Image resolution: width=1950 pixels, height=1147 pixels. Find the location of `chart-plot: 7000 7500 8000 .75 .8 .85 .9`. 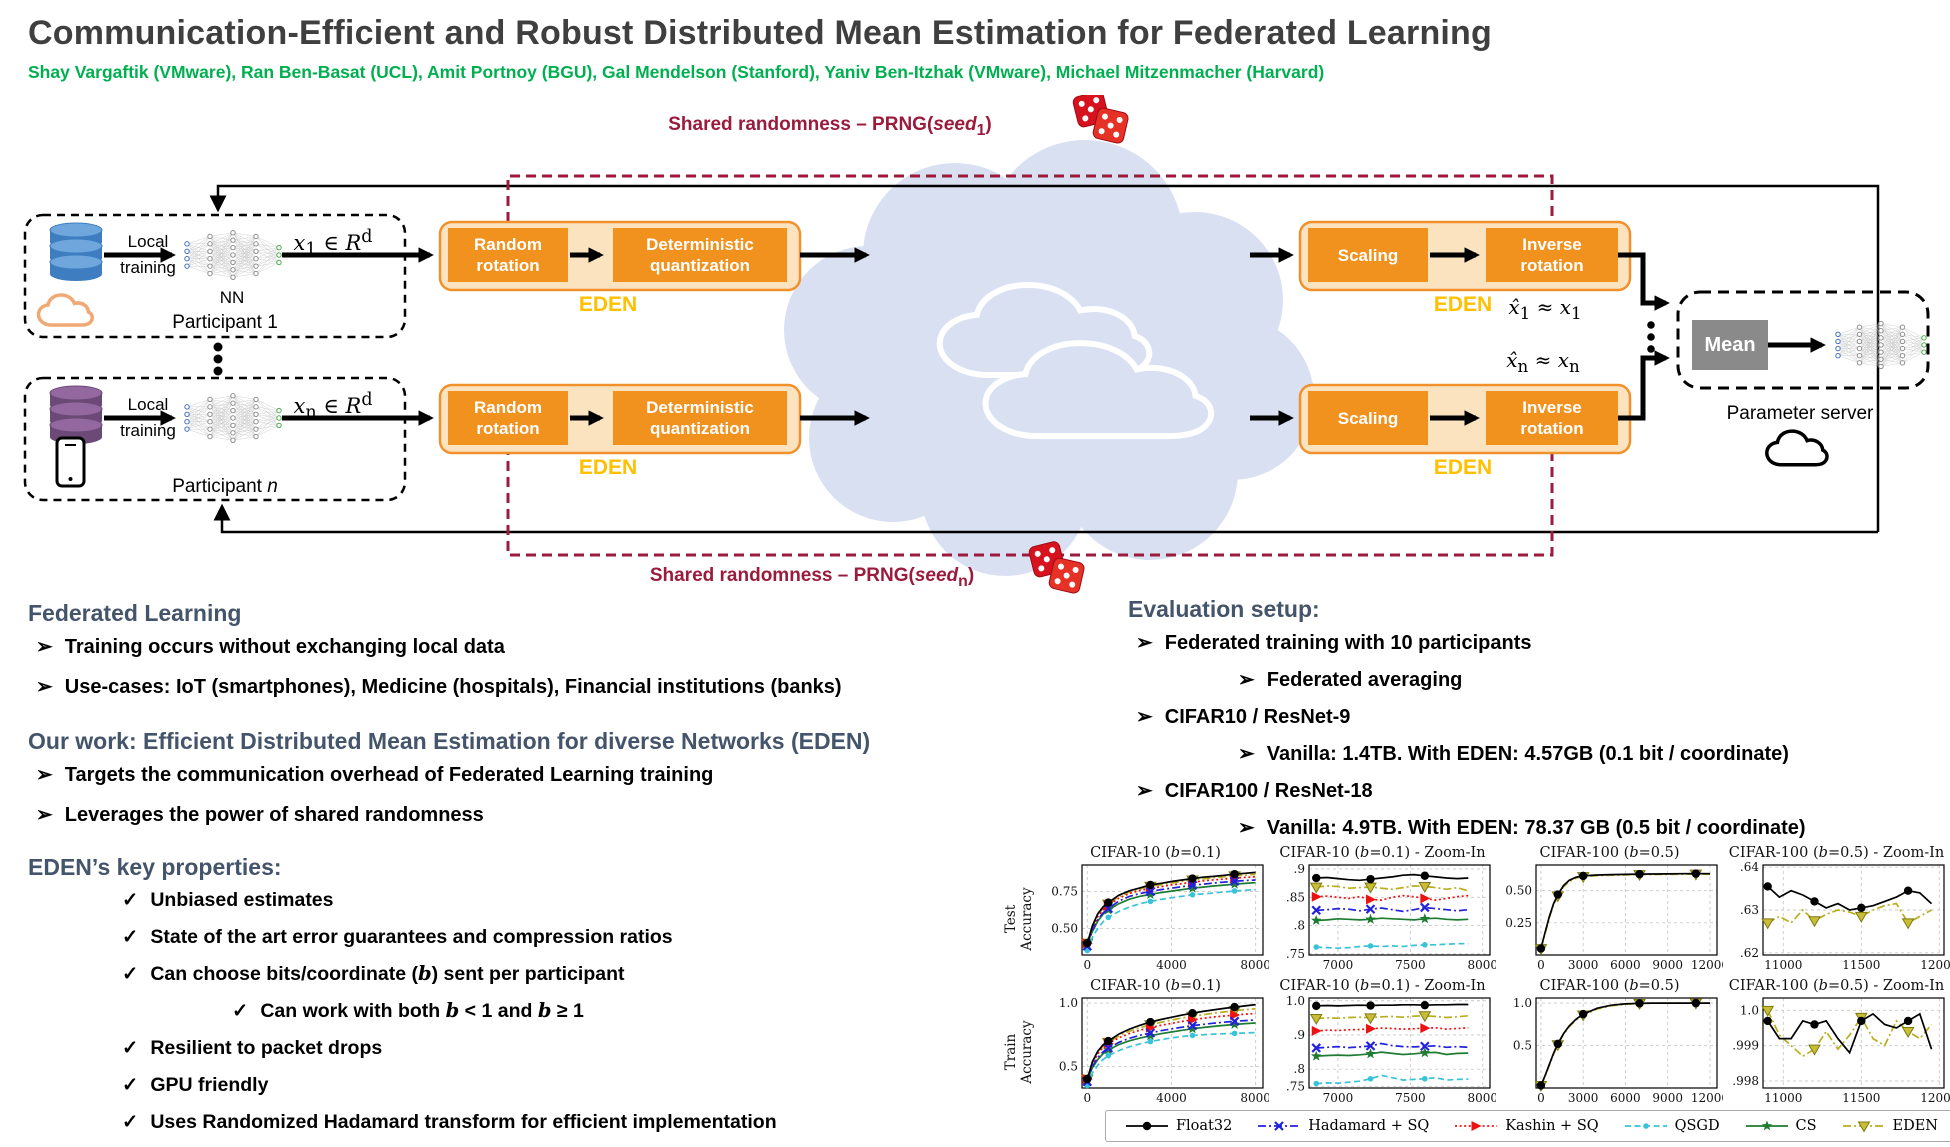

chart-plot: 7000 7500 8000 .75 .8 .85 .9 is located at coordinates (1392, 917).